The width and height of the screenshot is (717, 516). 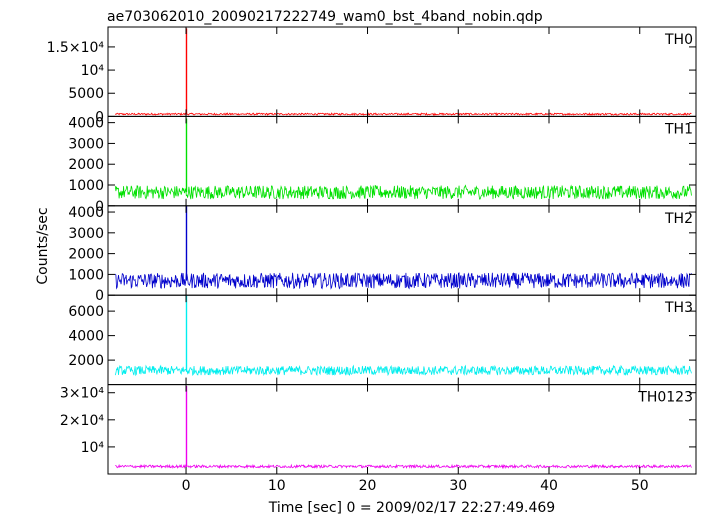 What do you see at coordinates (403, 281) in the screenshot?
I see `series-line-th2` at bounding box center [403, 281].